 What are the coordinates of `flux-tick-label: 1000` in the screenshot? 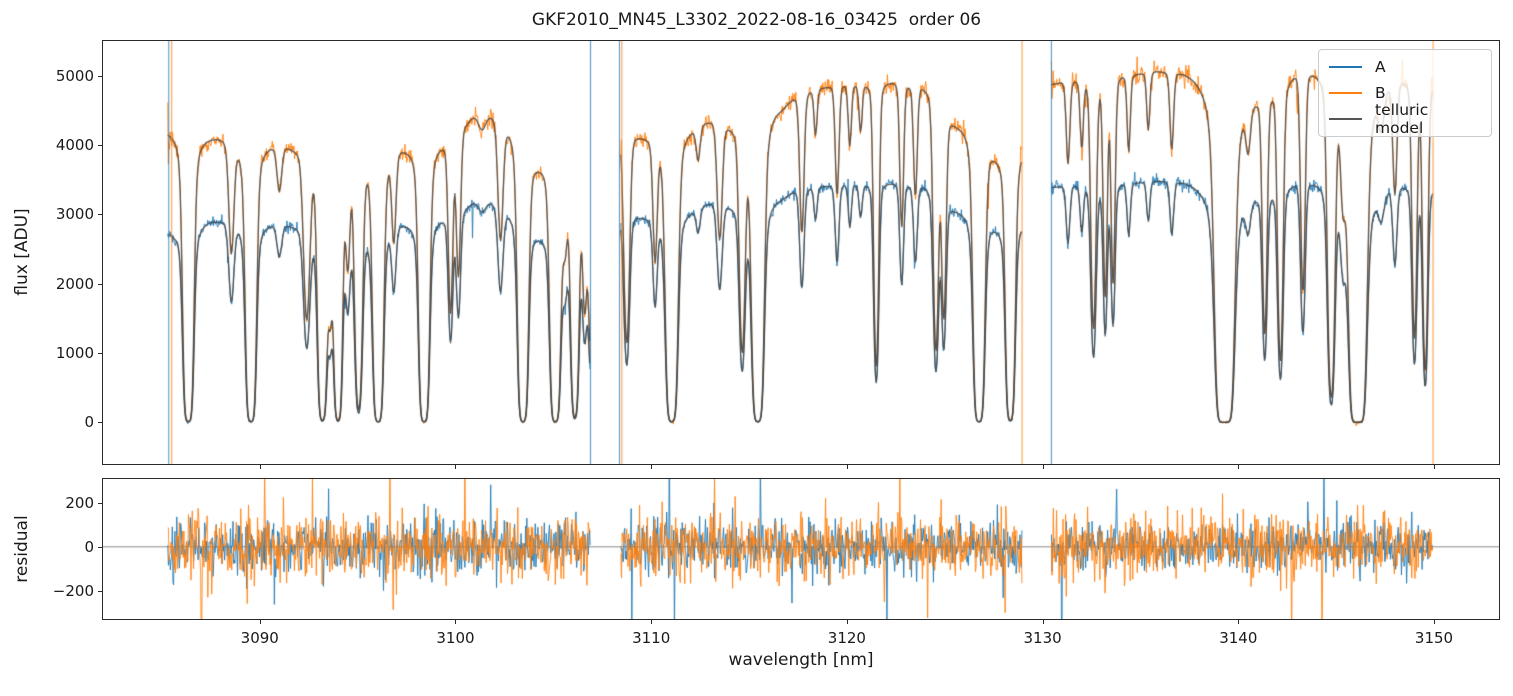 It's located at (74, 353).